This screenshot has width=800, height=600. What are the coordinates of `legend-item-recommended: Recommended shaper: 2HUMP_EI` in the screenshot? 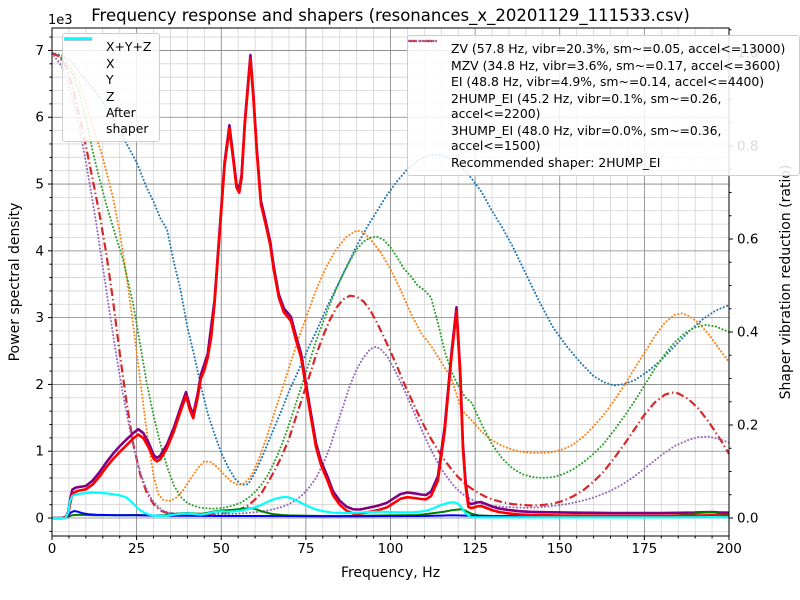 It's located at (603, 163).